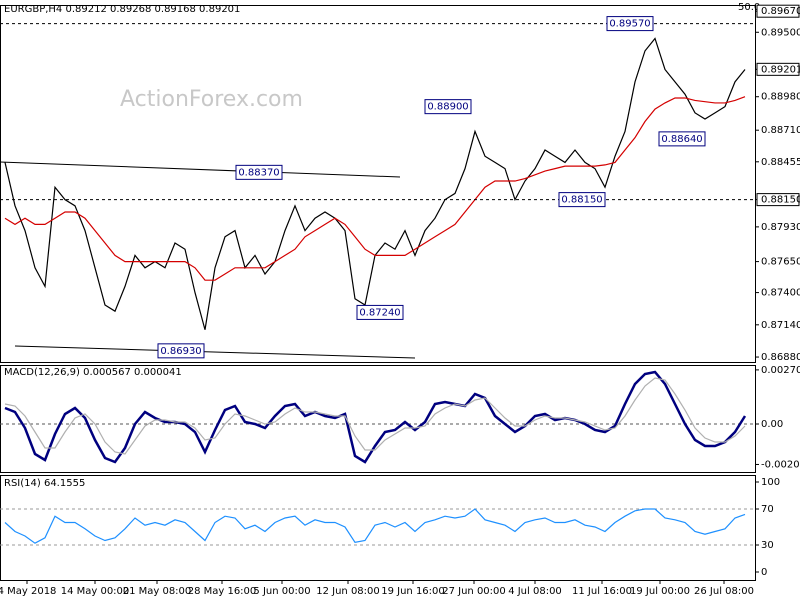 The width and height of the screenshot is (800, 600). Describe the element at coordinates (602, 591) in the screenshot. I see `x-tick-label: 11 Jul 16:00` at that location.